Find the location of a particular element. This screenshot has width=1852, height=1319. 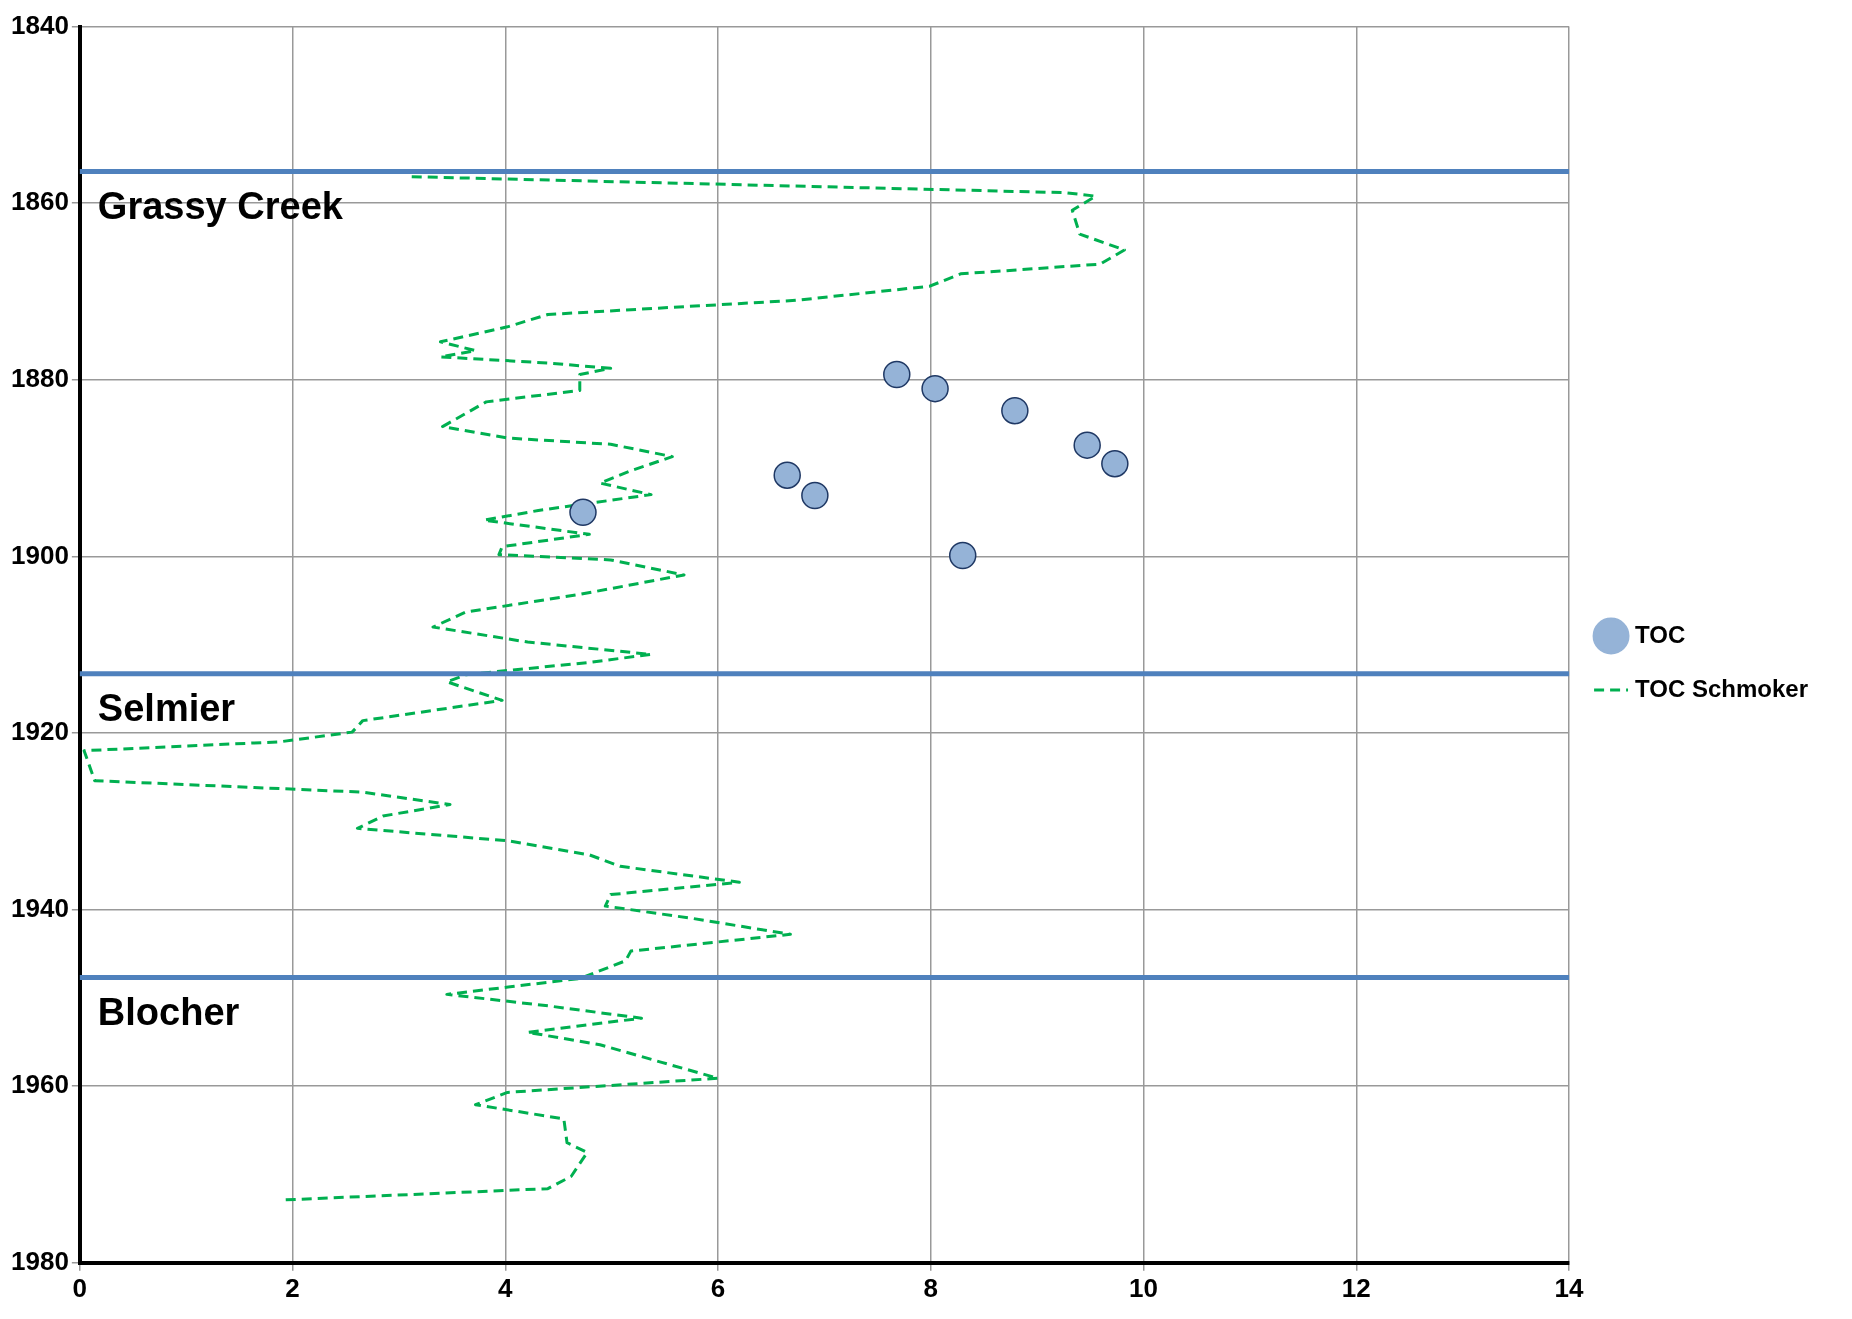

y-tick-label: 1900 is located at coordinates (40, 554).